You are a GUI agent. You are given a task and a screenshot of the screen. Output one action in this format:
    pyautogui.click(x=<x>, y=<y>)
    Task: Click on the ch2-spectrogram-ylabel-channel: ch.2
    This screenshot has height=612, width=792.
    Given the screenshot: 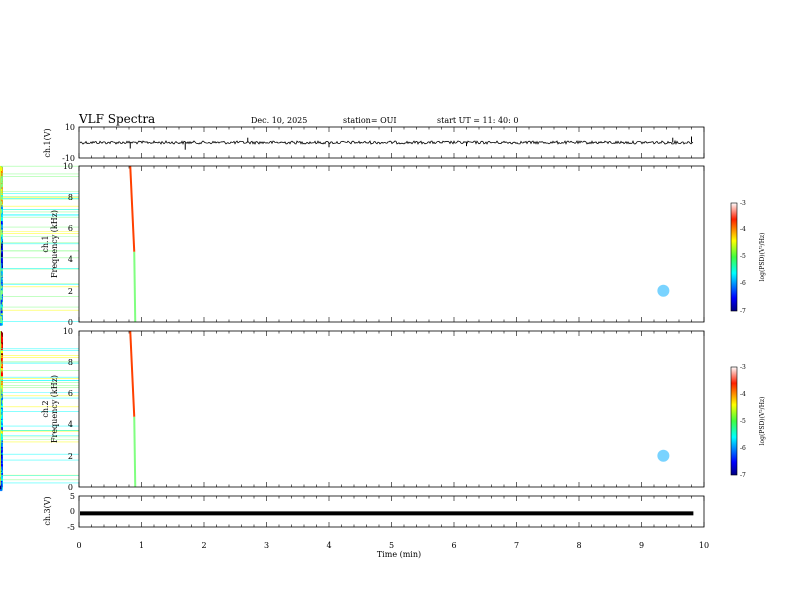 What is the action you would take?
    pyautogui.click(x=45, y=408)
    